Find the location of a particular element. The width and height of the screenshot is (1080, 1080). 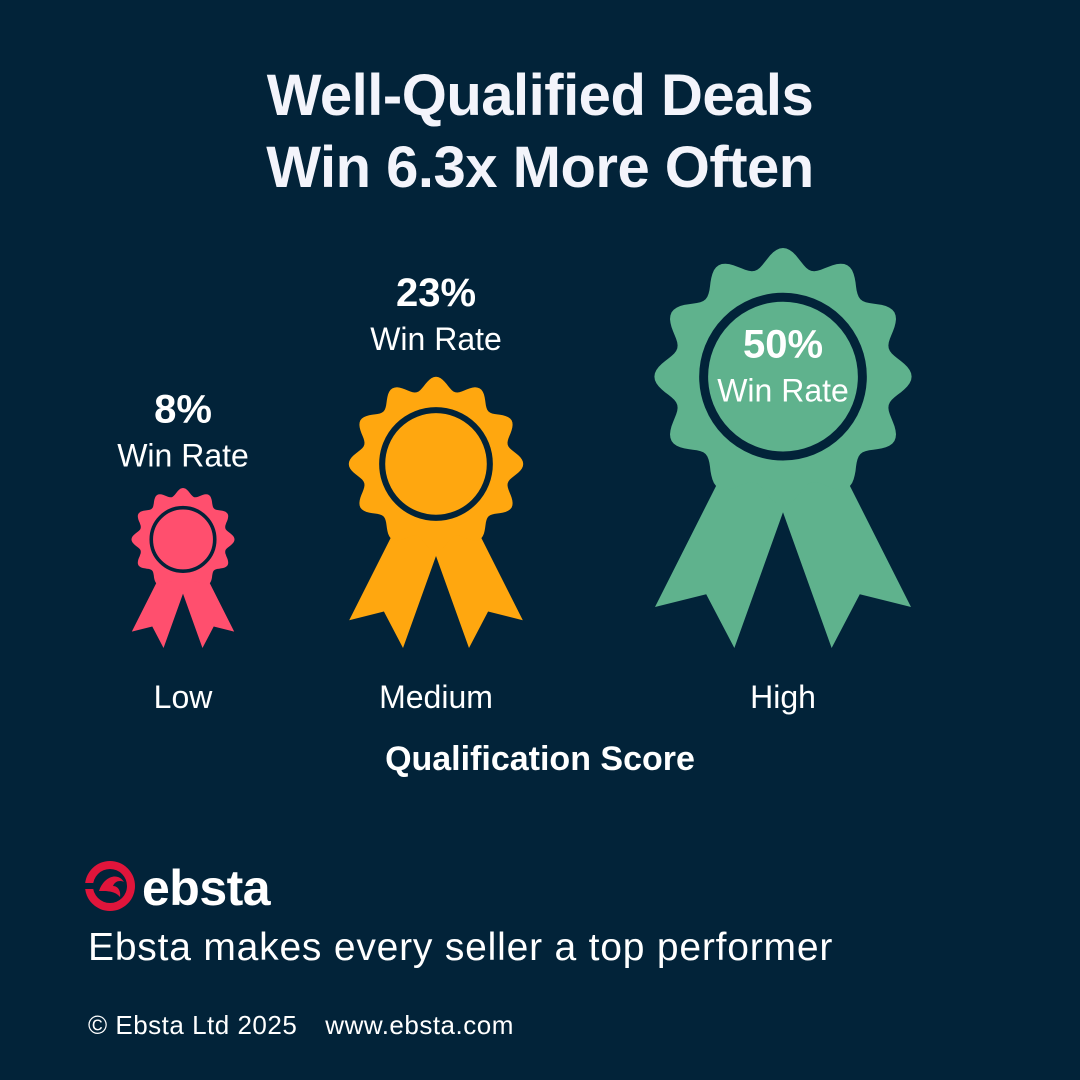

title-line-2: Win 6.3x More Often is located at coordinates (540, 167).